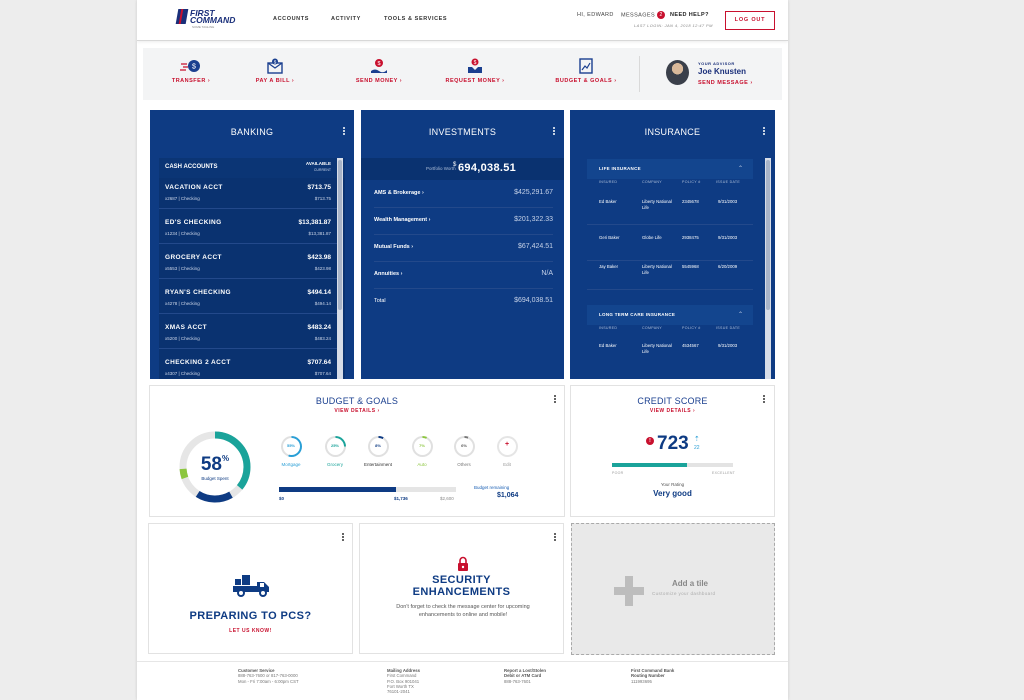  I want to click on credit-scale-track, so click(672, 465).